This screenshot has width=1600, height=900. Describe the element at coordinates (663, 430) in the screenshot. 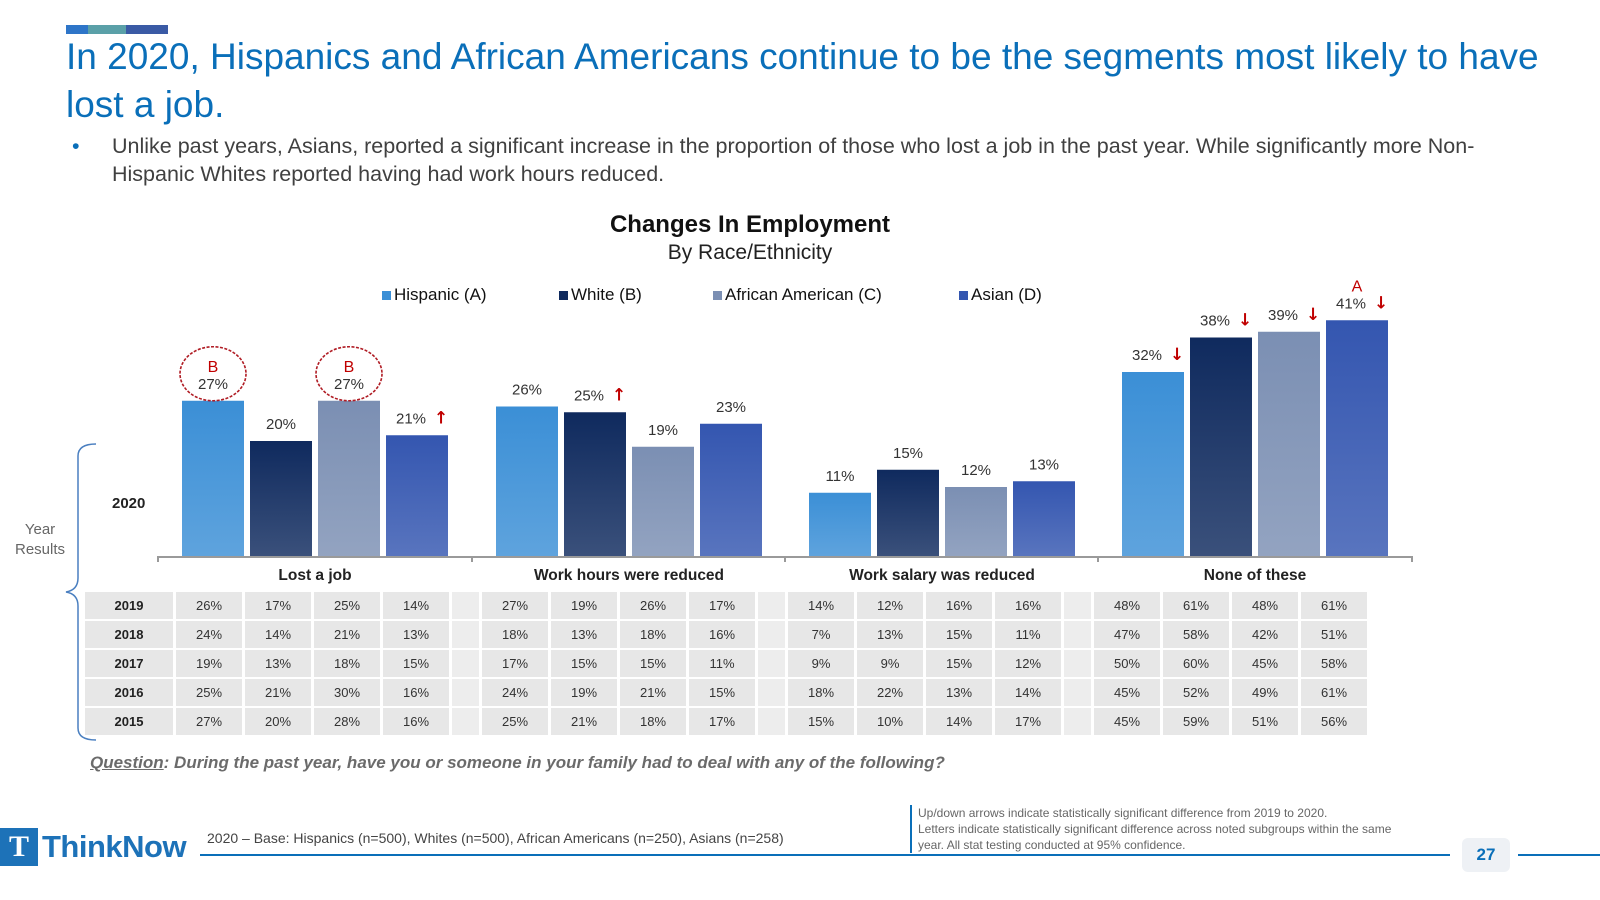

I see `data-label: 19%` at that location.